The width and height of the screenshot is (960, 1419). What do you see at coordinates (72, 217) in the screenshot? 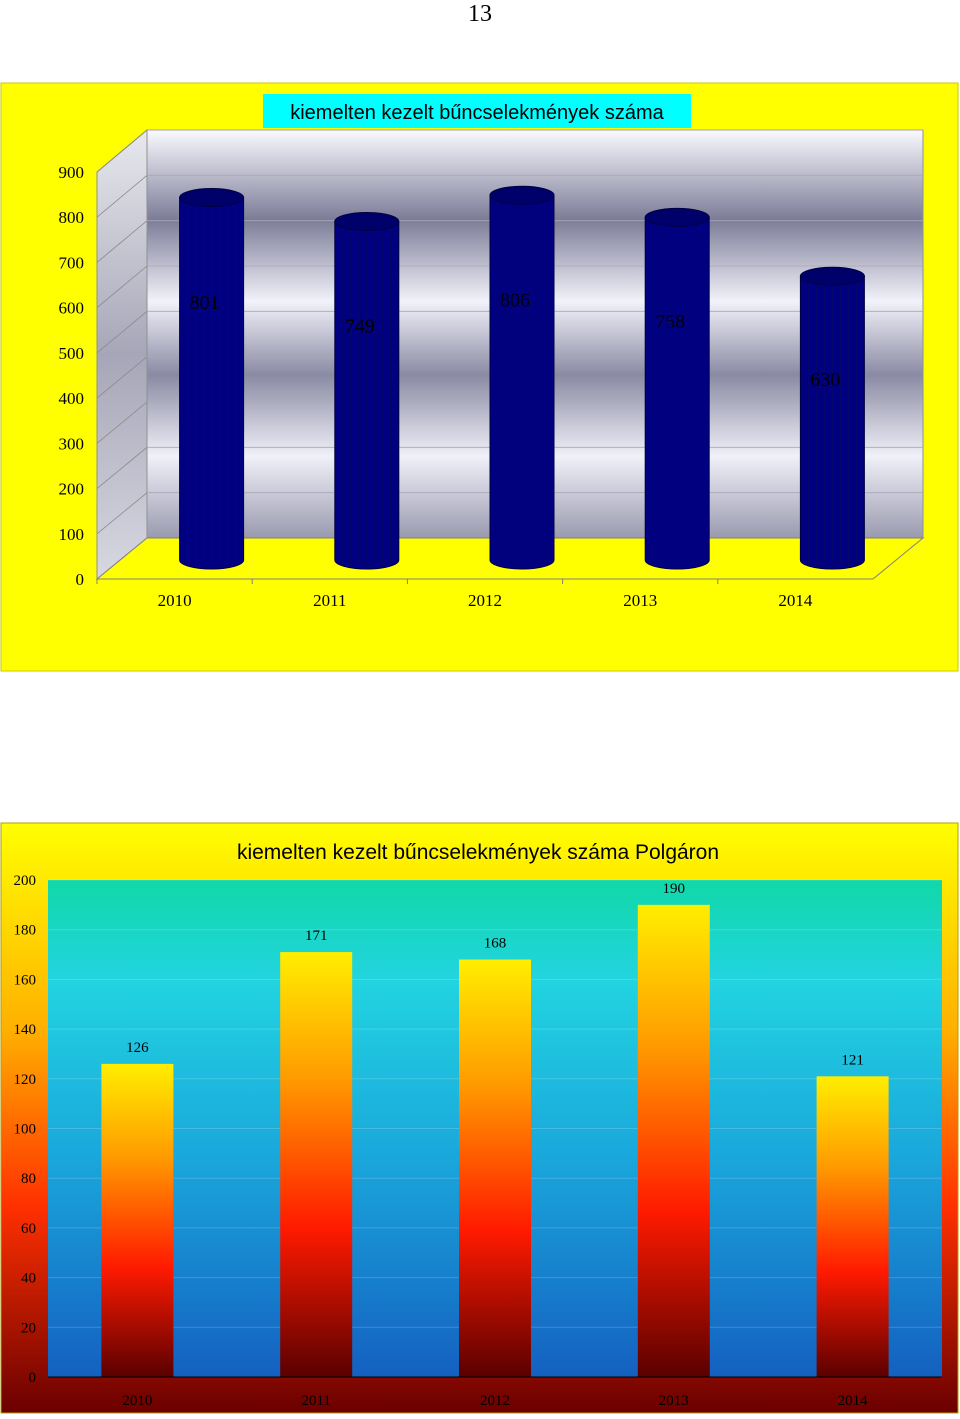
I see `y-tick-label: 800` at bounding box center [72, 217].